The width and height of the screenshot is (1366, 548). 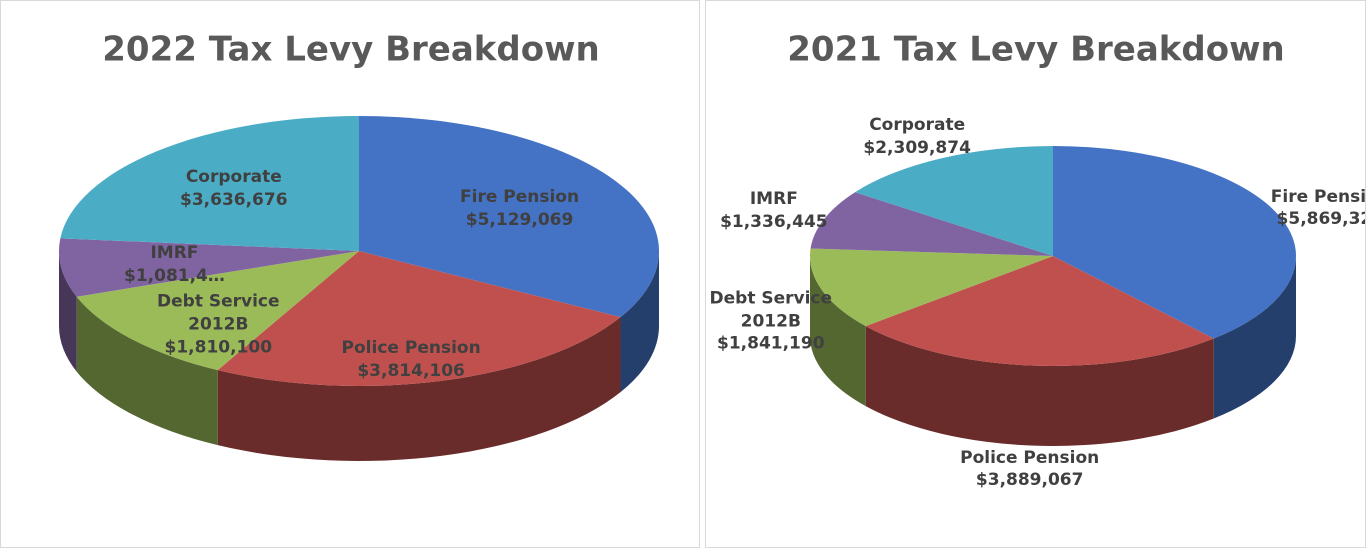 I want to click on data-label: Corporate $3,636,676, so click(x=234, y=189).